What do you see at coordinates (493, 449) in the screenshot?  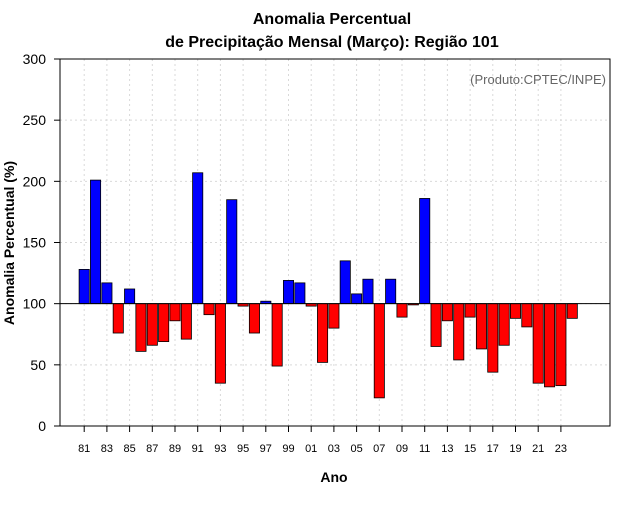 I see `x-tick-label: 17` at bounding box center [493, 449].